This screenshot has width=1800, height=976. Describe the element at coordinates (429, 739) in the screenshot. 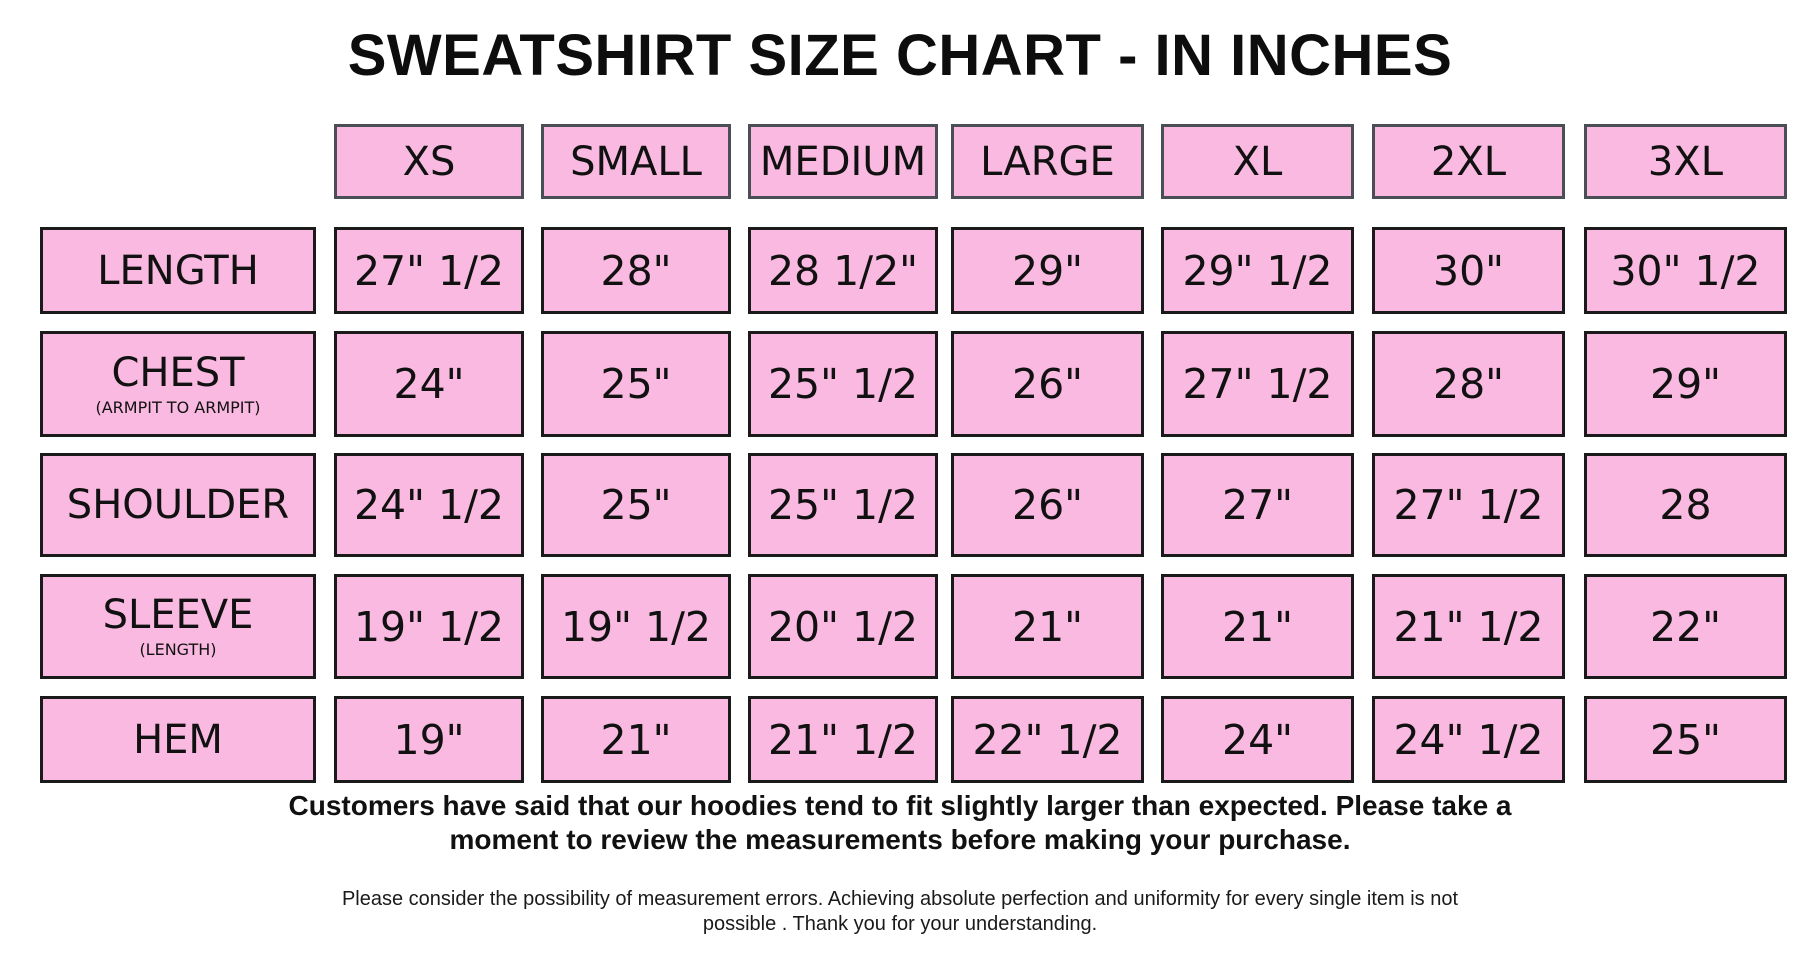

I see `measurement-cell: 19"` at that location.